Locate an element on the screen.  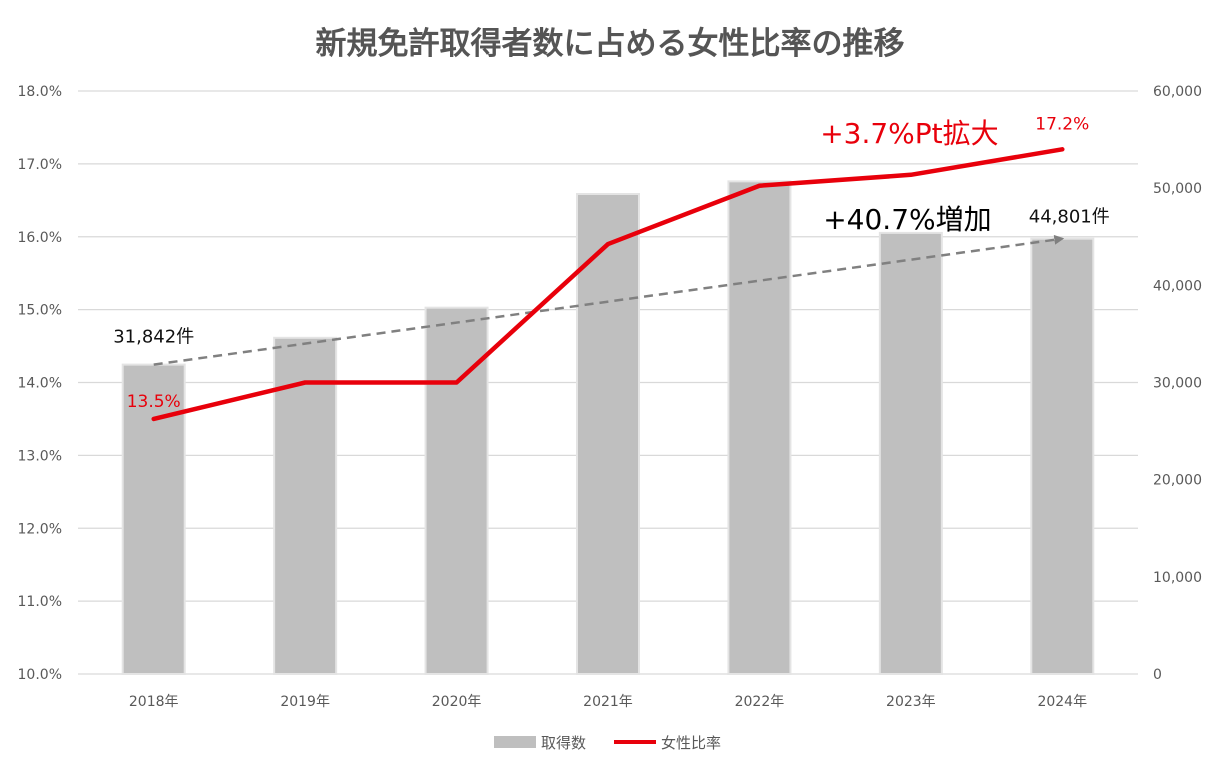
left-tick-label: 10.0% is located at coordinates (40, 675).